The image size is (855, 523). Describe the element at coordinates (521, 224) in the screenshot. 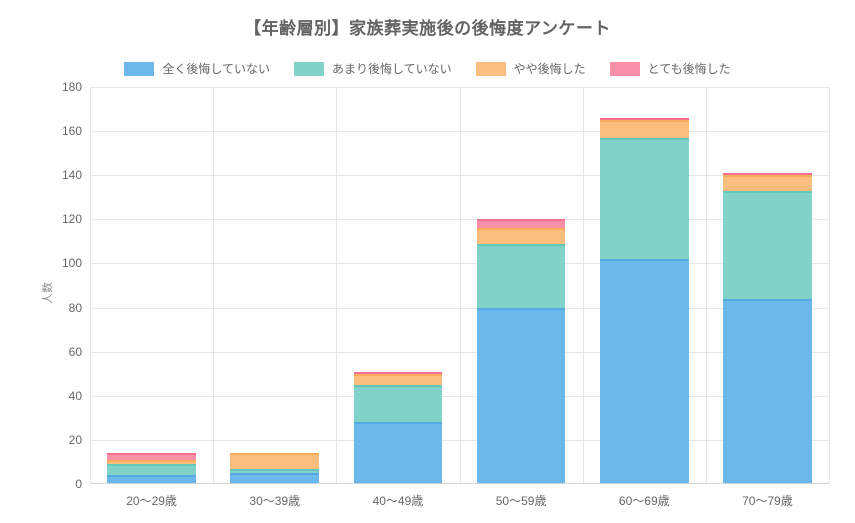

I see `bar-segment-series3-cat3` at that location.